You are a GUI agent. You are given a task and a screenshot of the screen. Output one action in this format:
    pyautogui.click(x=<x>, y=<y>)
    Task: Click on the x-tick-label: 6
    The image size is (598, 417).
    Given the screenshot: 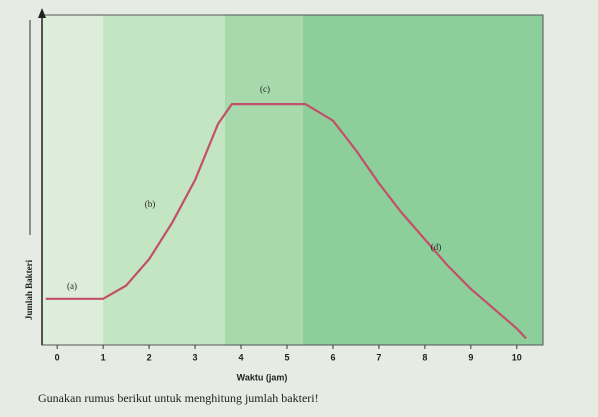 What is the action you would take?
    pyautogui.click(x=332, y=357)
    